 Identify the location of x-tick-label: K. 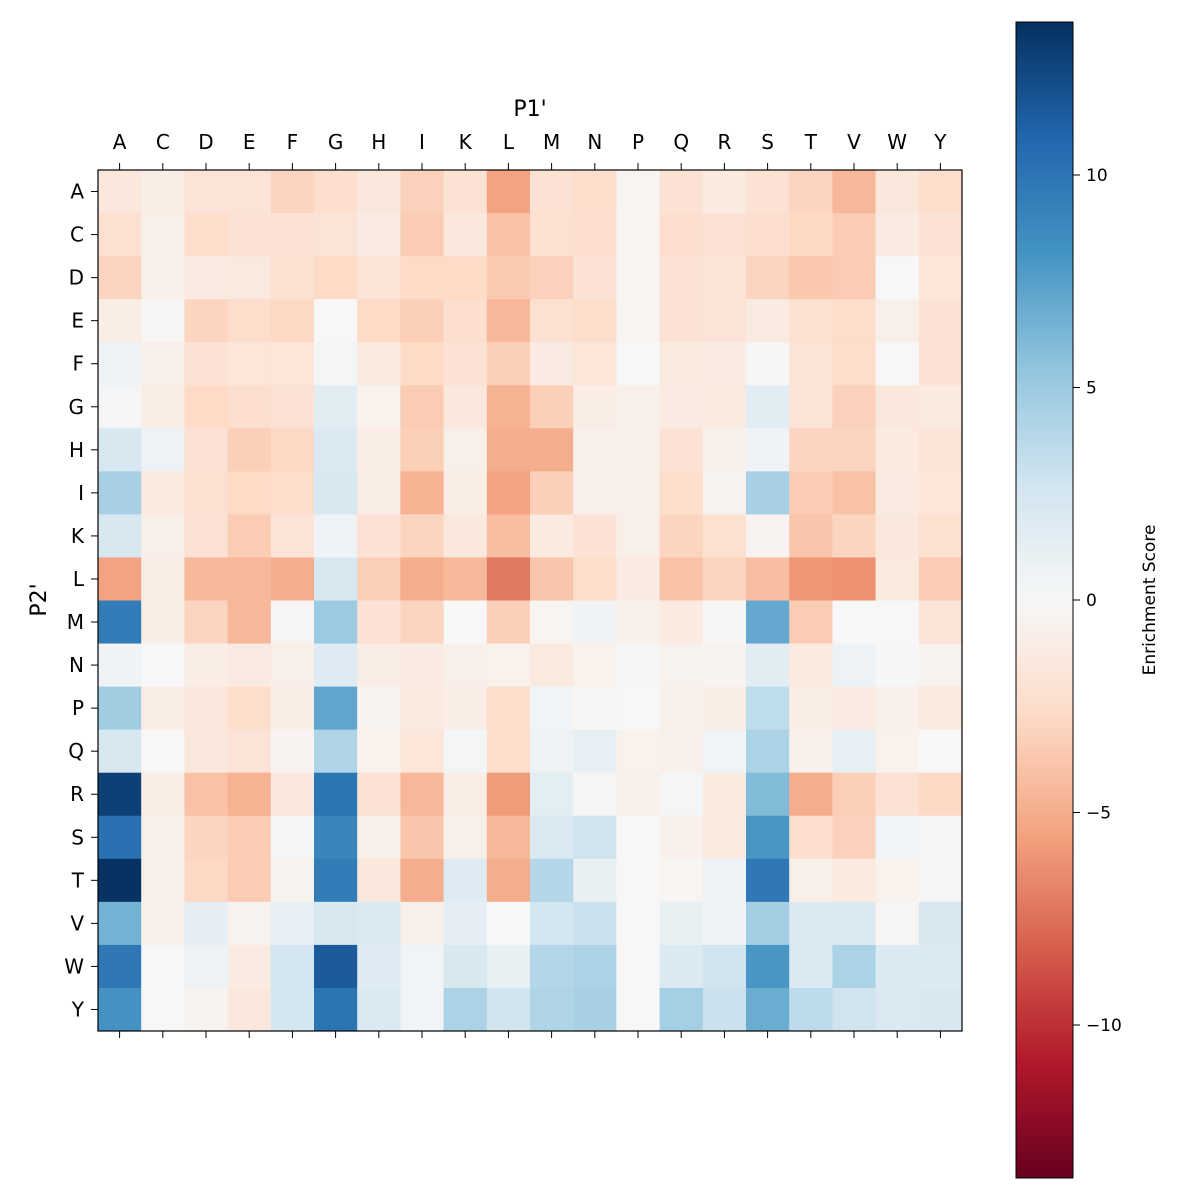
(466, 142).